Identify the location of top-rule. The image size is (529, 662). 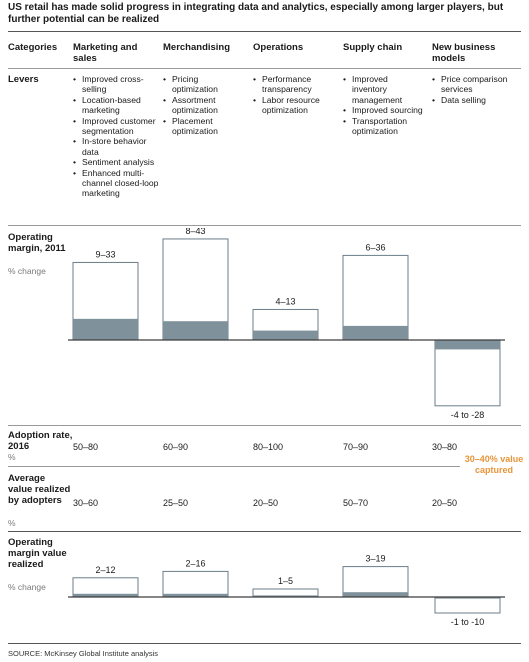
(264, 31).